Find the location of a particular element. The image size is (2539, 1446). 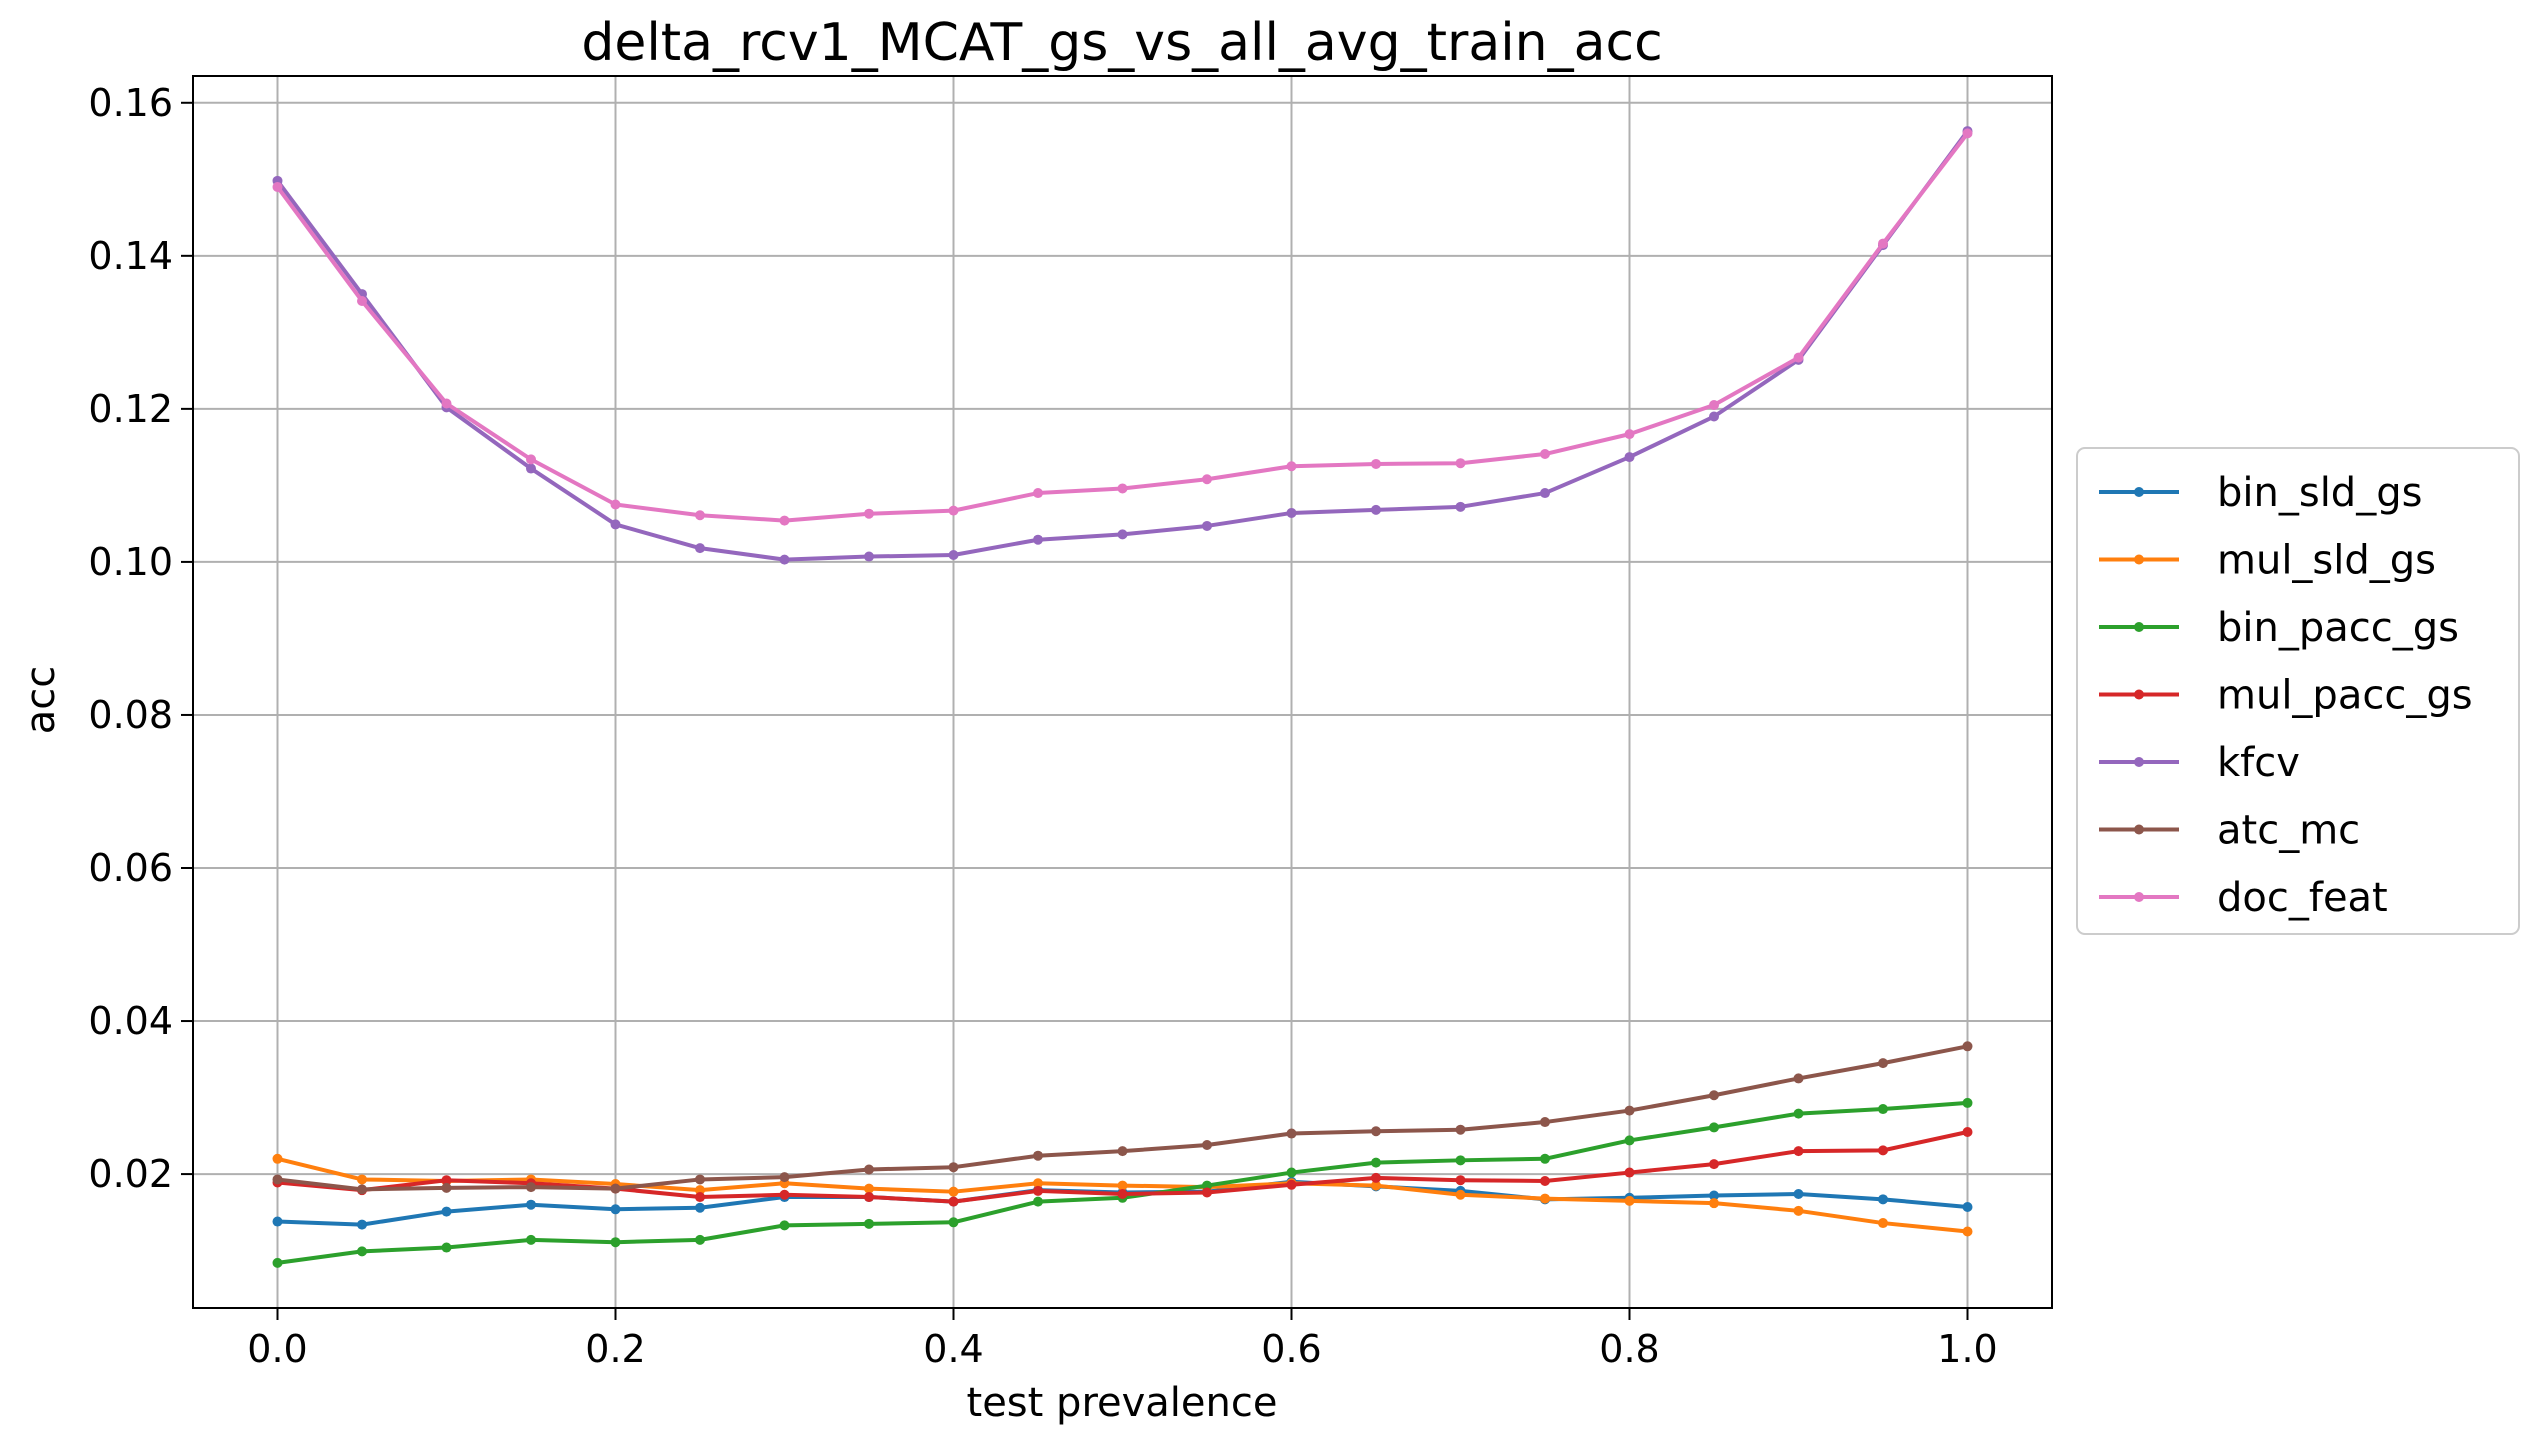

legend-box is located at coordinates (2298, 691).